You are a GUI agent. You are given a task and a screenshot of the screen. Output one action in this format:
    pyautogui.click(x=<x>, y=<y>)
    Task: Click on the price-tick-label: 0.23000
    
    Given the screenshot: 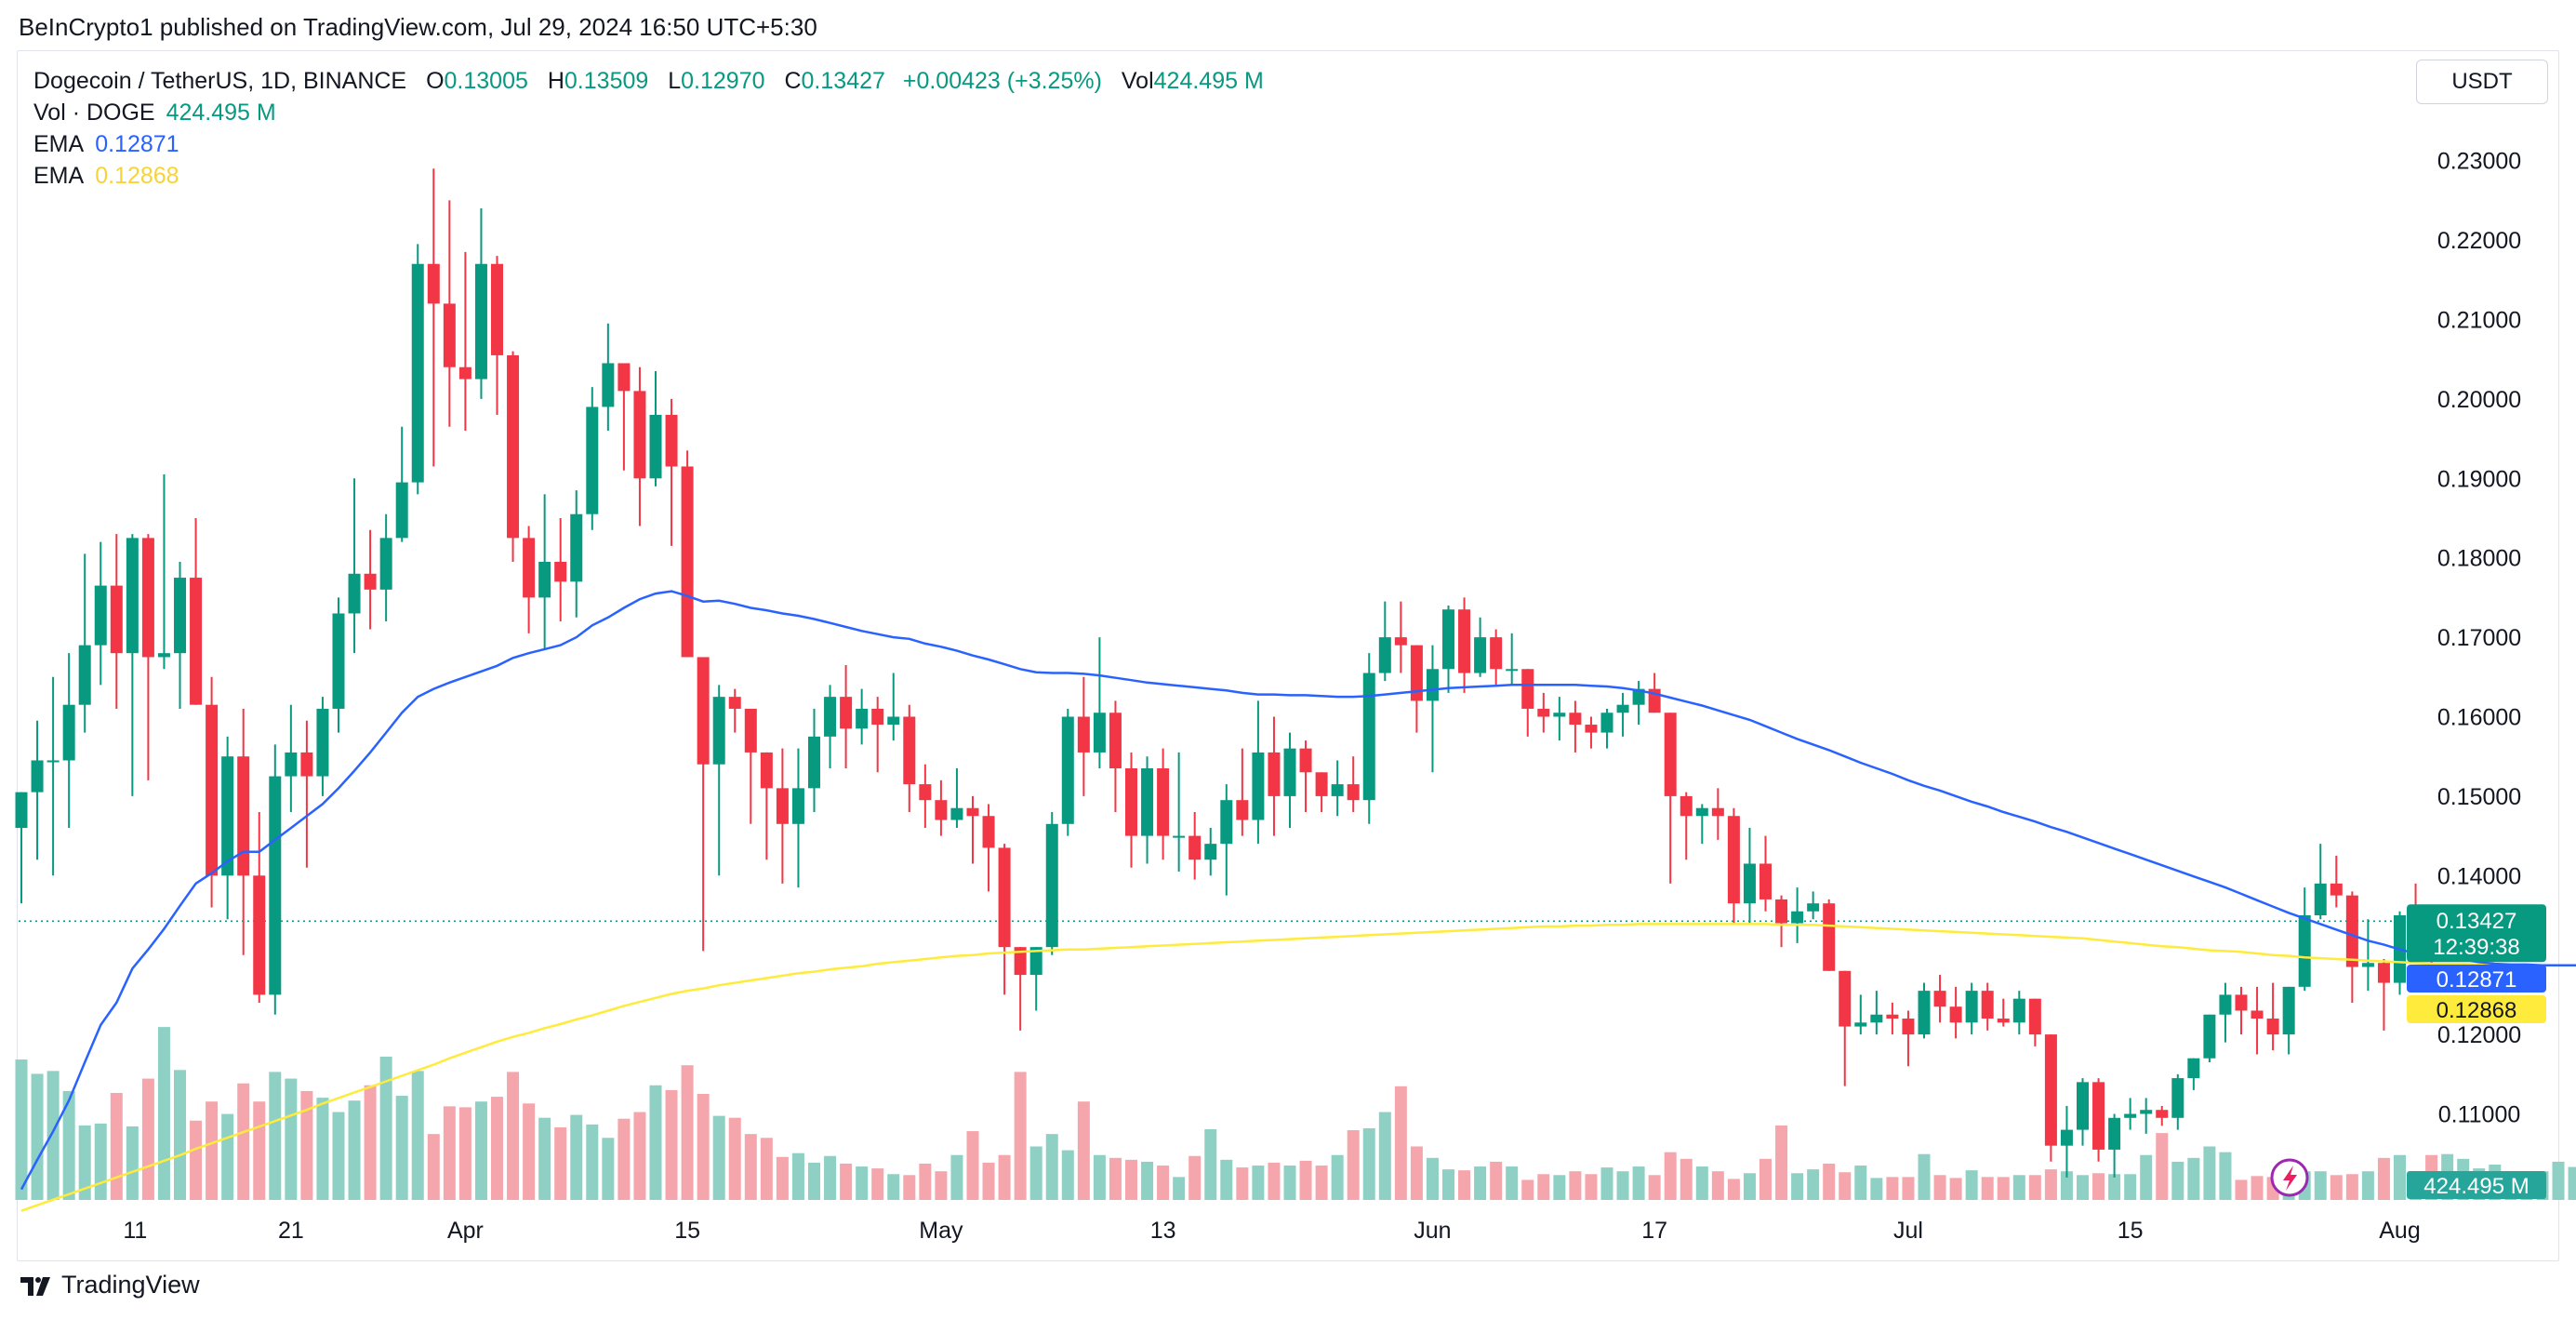 What is the action you would take?
    pyautogui.click(x=2479, y=162)
    